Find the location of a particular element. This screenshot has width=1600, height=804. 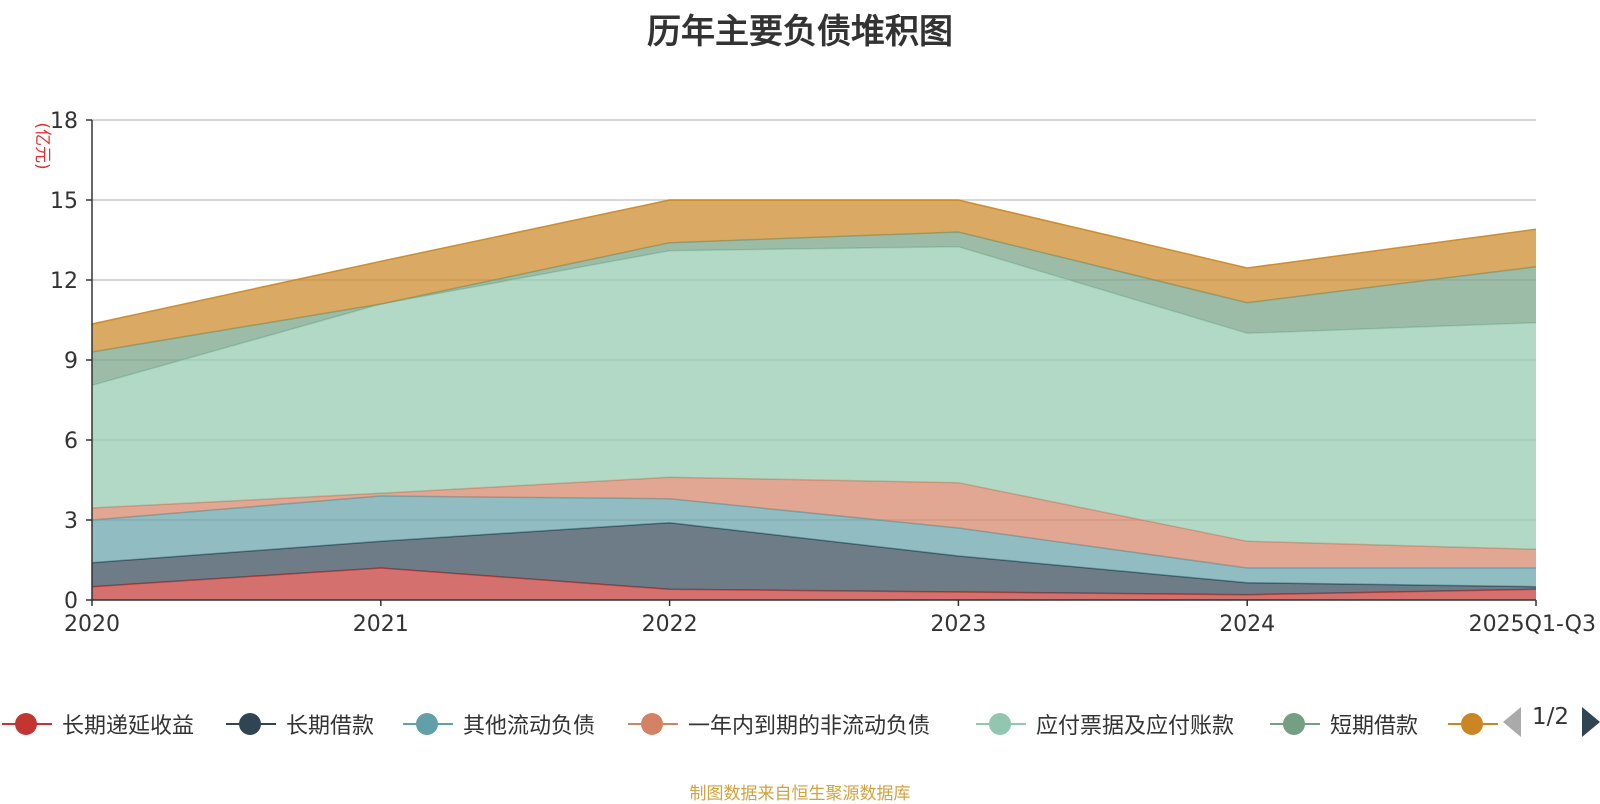

legend-label: 一年内到期的非流动负债 is located at coordinates (809, 726).